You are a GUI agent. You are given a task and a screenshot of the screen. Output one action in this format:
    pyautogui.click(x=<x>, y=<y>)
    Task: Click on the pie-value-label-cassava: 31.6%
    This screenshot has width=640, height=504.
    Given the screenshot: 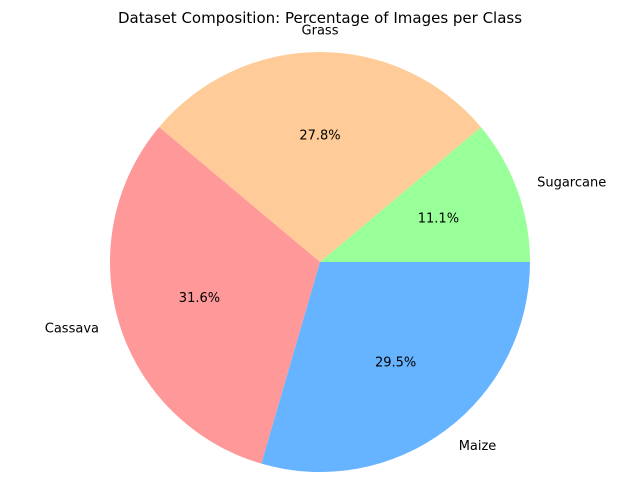 What is the action you would take?
    pyautogui.click(x=199, y=298)
    